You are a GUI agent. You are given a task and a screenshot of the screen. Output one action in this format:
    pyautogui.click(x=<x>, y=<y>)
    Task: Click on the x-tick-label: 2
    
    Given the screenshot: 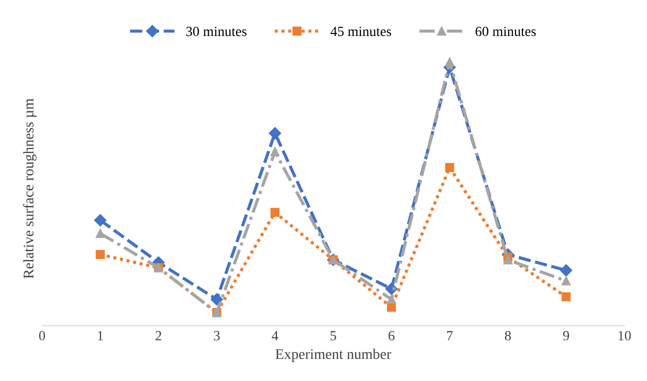 What is the action you would take?
    pyautogui.click(x=159, y=335)
    